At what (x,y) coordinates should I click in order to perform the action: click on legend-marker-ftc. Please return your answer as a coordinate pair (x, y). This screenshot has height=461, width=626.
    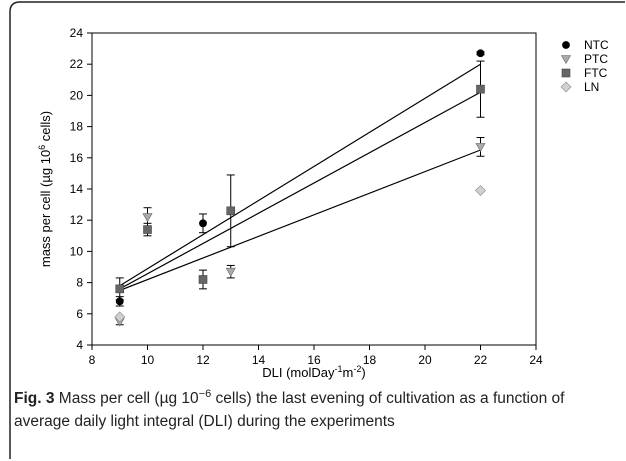
    Looking at the image, I should click on (566, 73).